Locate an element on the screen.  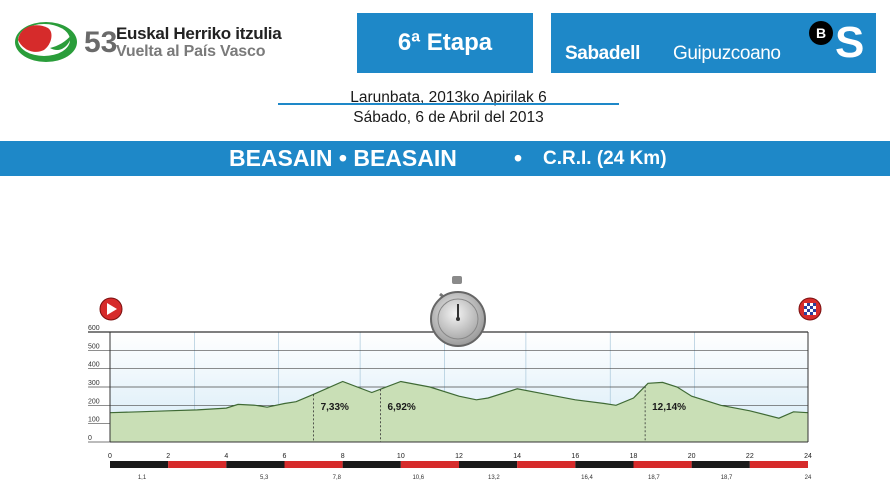
y-tick-label: 500 is located at coordinates (94, 346).